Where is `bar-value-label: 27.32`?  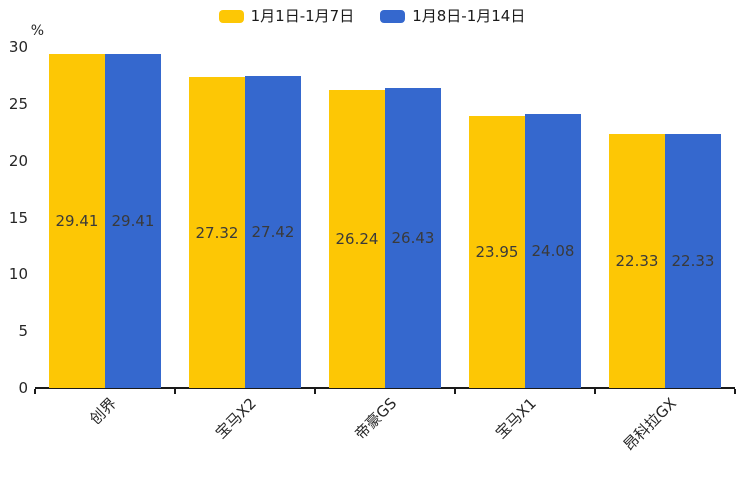 bar-value-label: 27.32 is located at coordinates (217, 232).